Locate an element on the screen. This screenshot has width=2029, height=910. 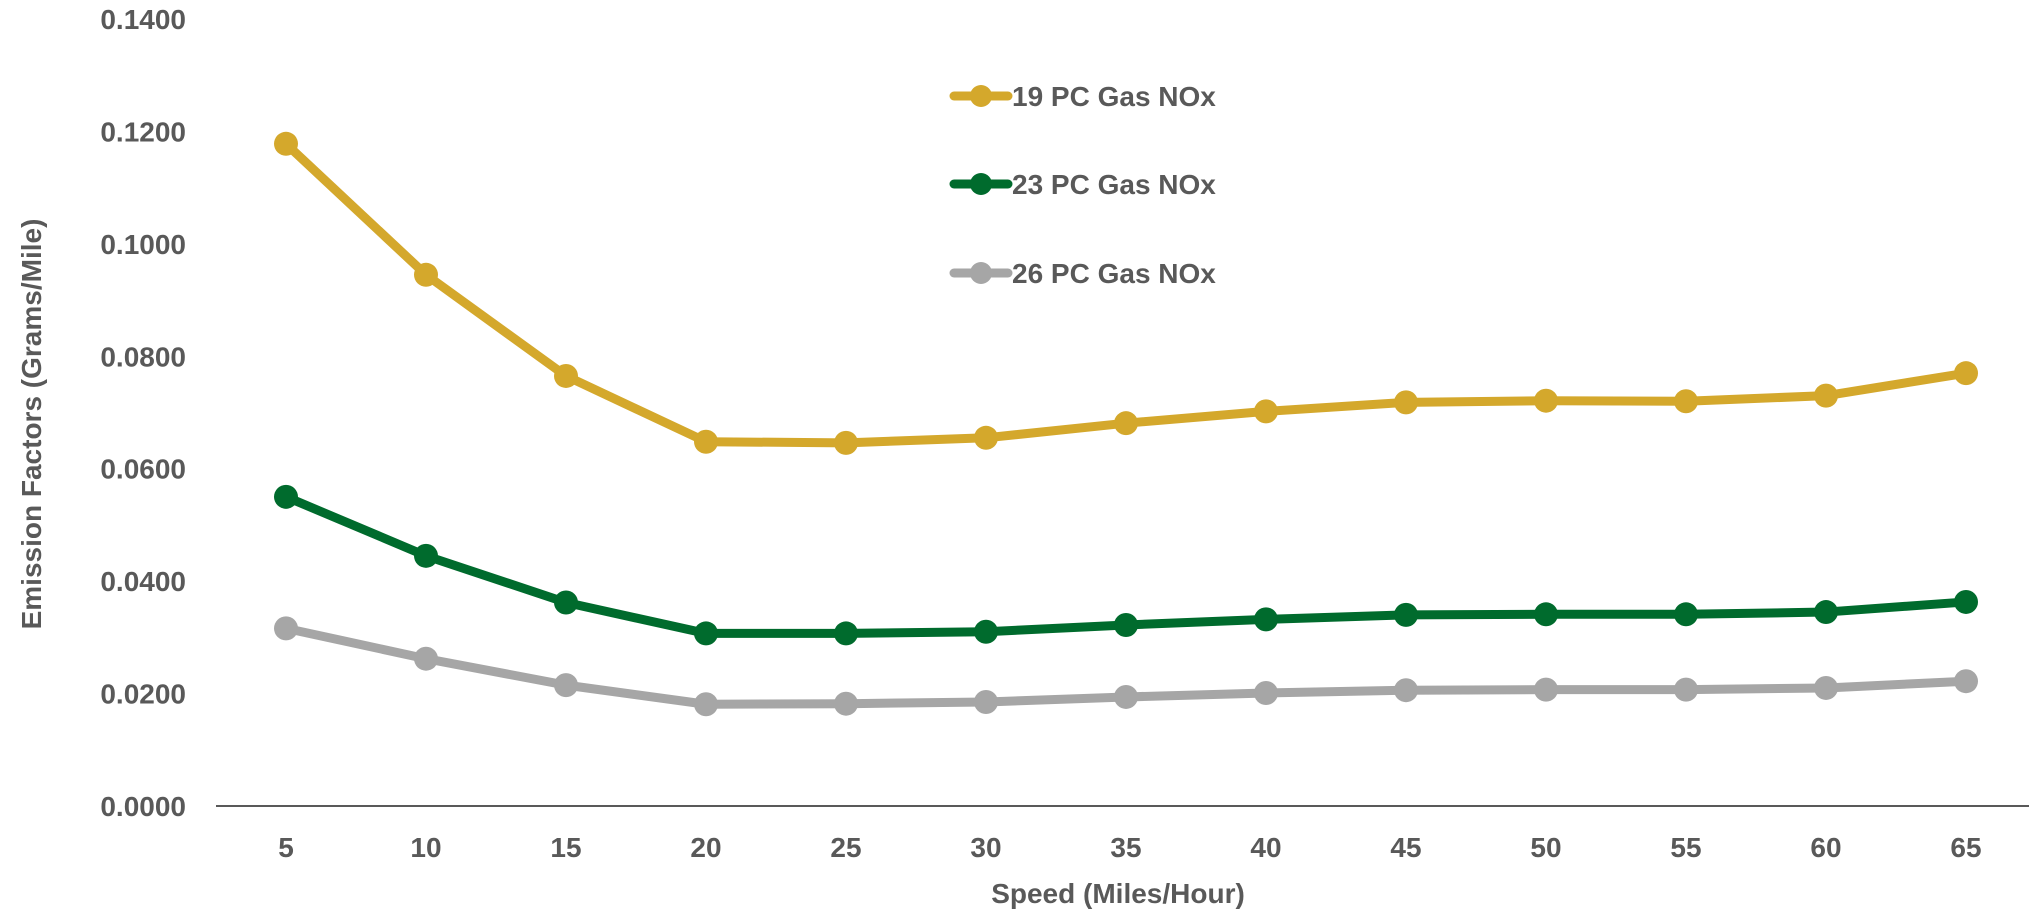
legend-label: 26 PC Gas NOx is located at coordinates (1114, 273).